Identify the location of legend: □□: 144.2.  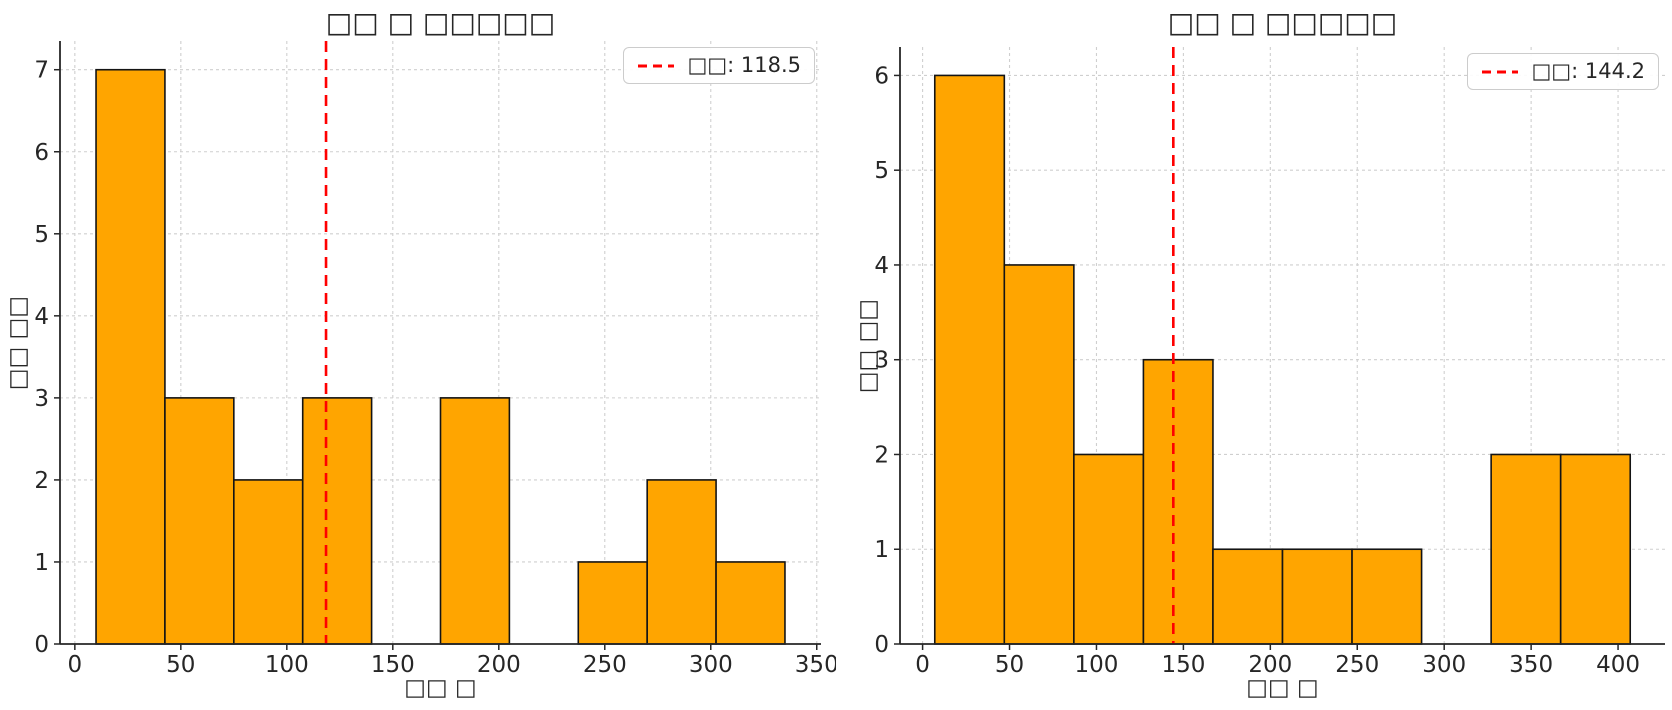
(1563, 71).